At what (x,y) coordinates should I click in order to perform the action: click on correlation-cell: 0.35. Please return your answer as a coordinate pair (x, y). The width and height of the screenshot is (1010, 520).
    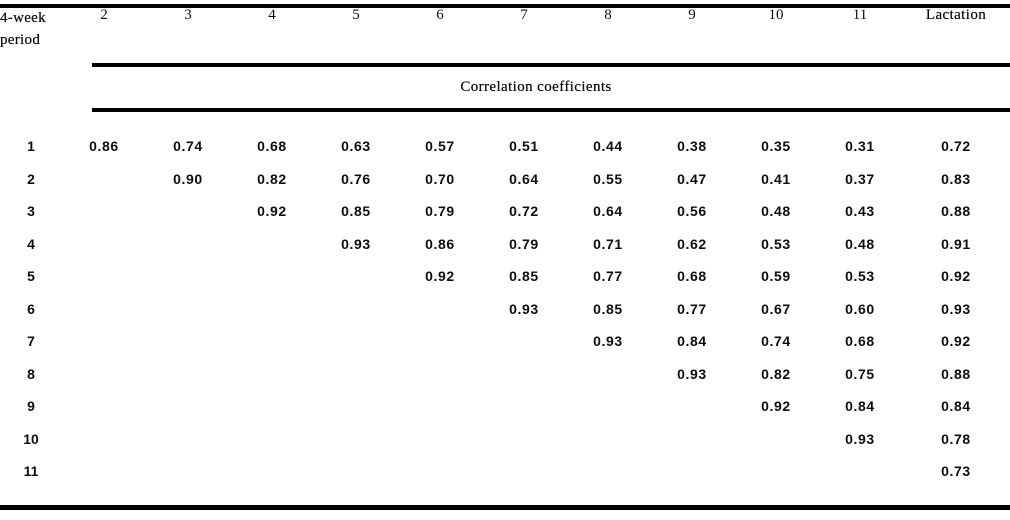
    Looking at the image, I should click on (776, 146).